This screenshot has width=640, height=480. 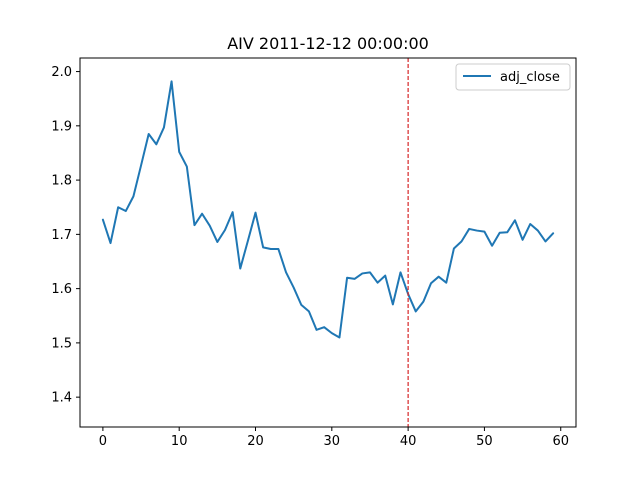 I want to click on x-tick-label: 20, so click(x=255, y=441).